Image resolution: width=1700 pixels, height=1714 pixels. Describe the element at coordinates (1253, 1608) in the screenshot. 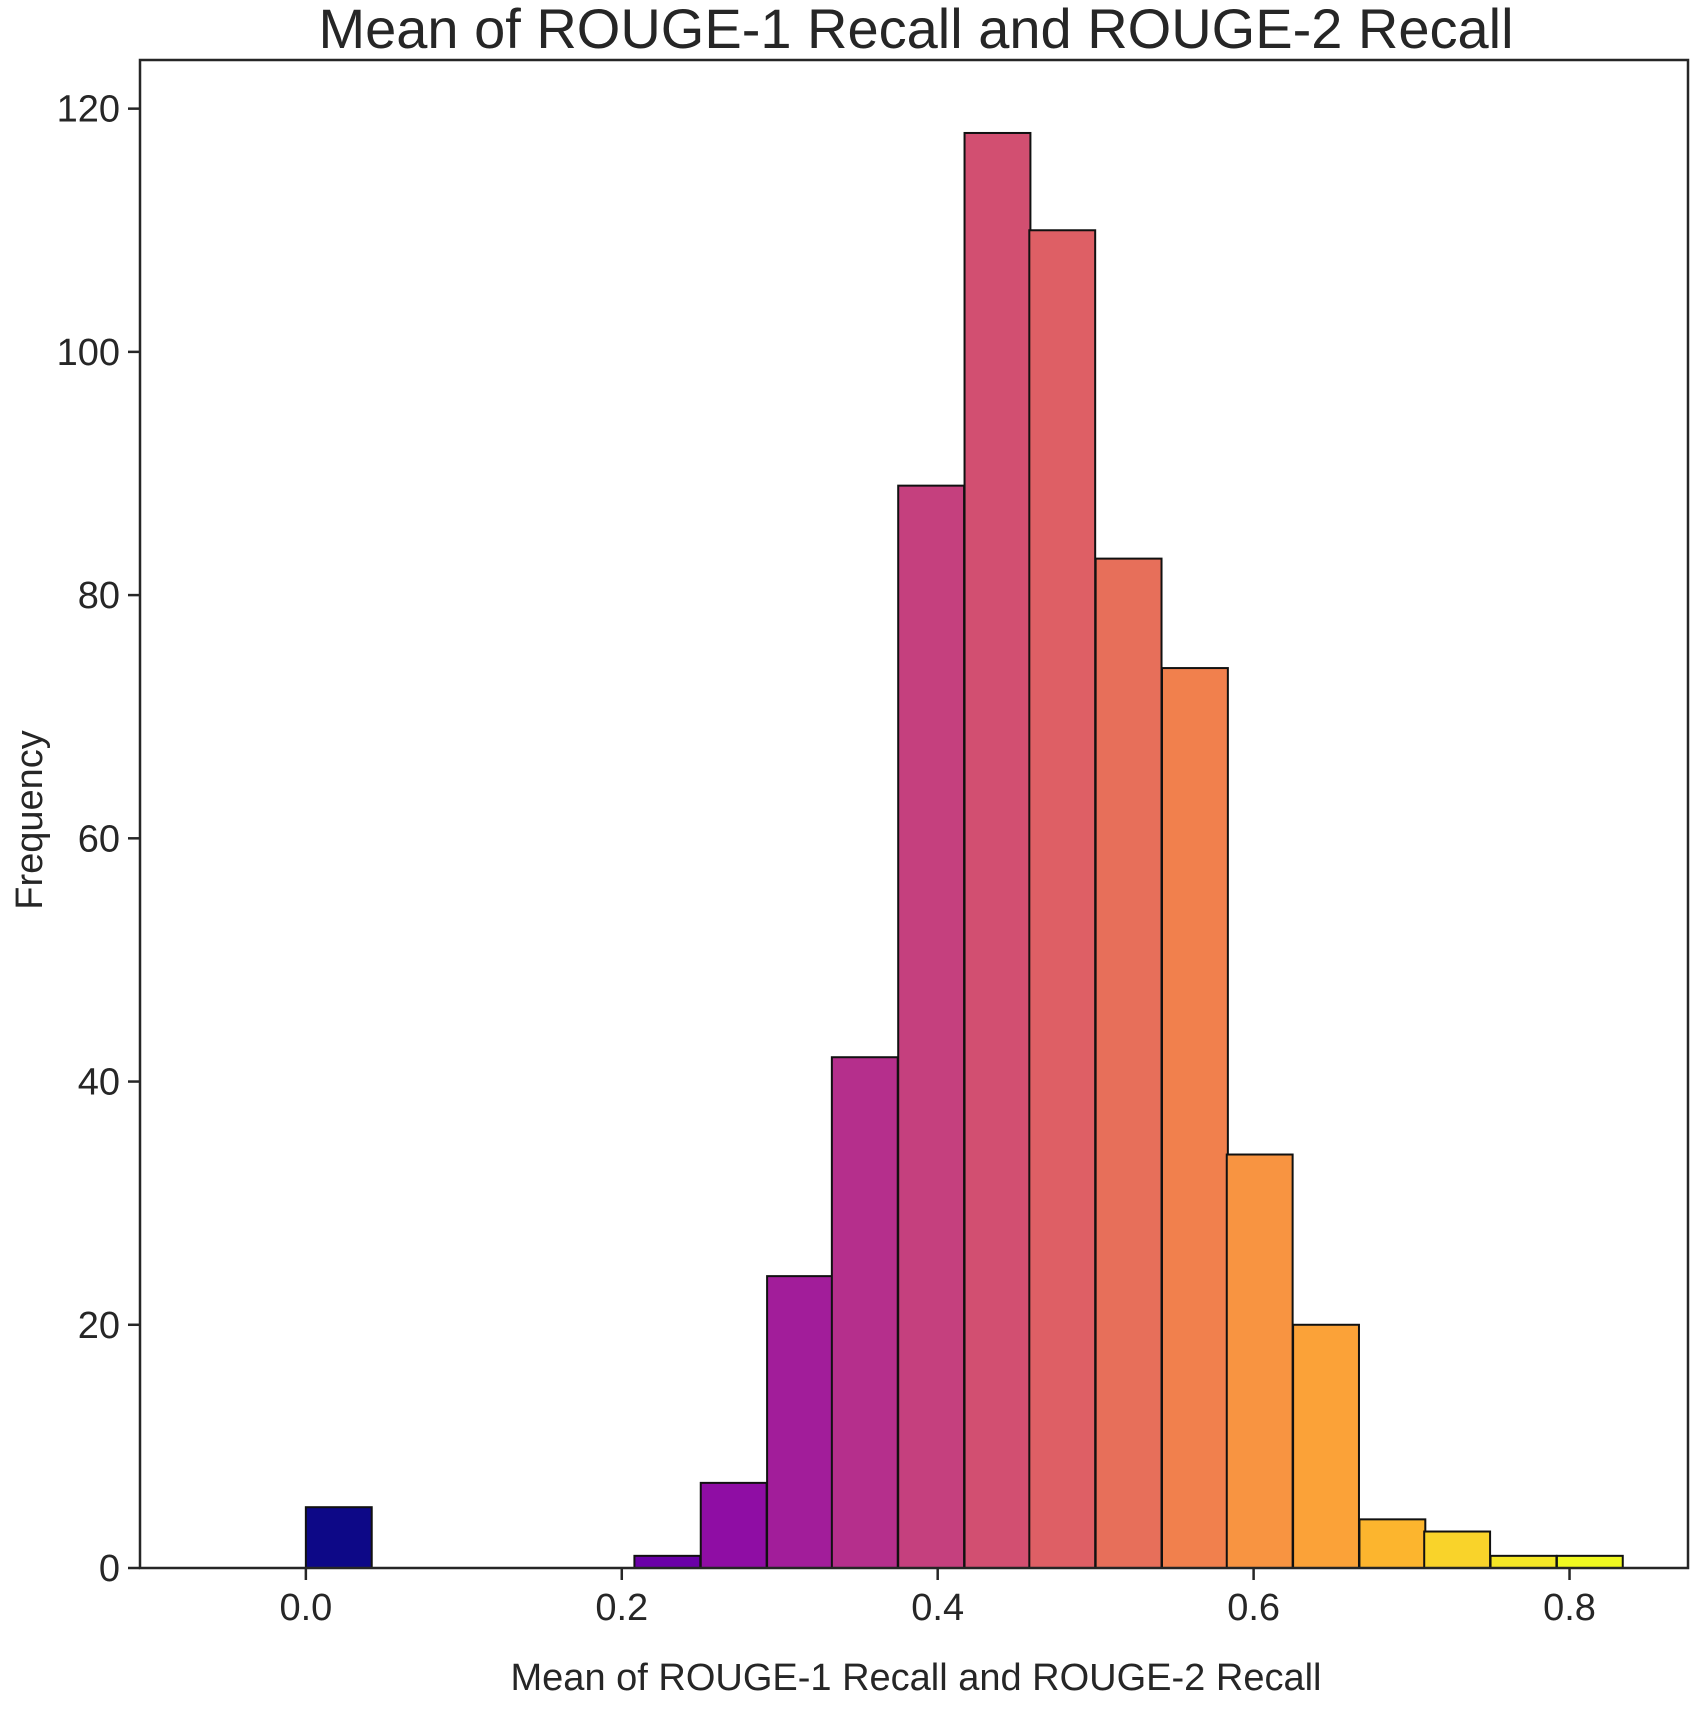

I see `x-tick-label: 0.6` at that location.